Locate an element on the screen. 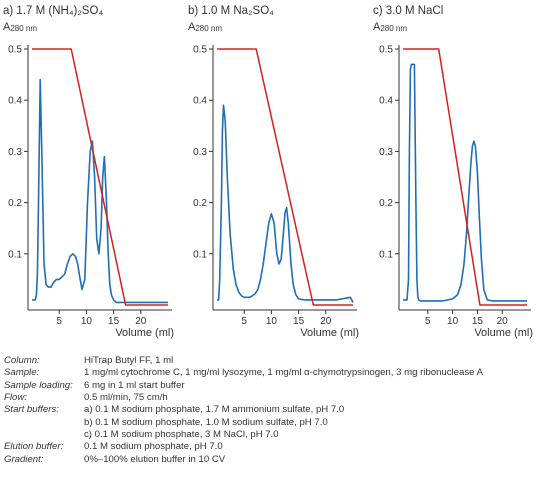 The image size is (540, 486). condition-row: Sample loading: 6 mg in 1 ml start buffer is located at coordinates (271, 386).